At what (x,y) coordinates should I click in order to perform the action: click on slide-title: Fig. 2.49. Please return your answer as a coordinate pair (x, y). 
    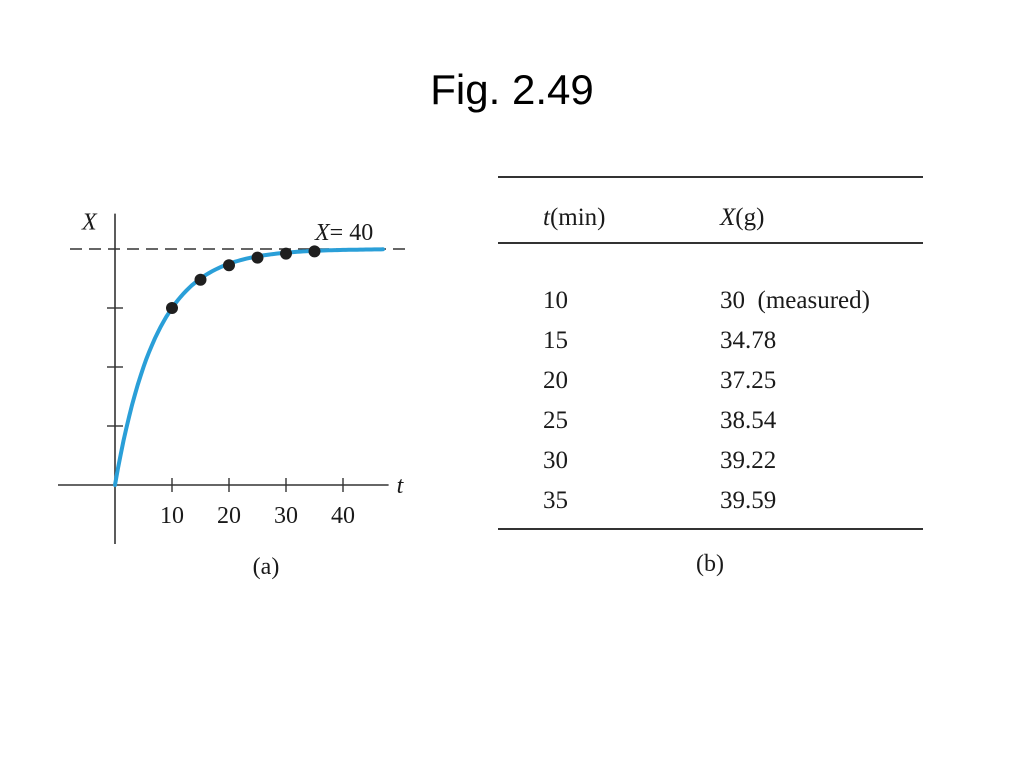
    Looking at the image, I should click on (512, 89).